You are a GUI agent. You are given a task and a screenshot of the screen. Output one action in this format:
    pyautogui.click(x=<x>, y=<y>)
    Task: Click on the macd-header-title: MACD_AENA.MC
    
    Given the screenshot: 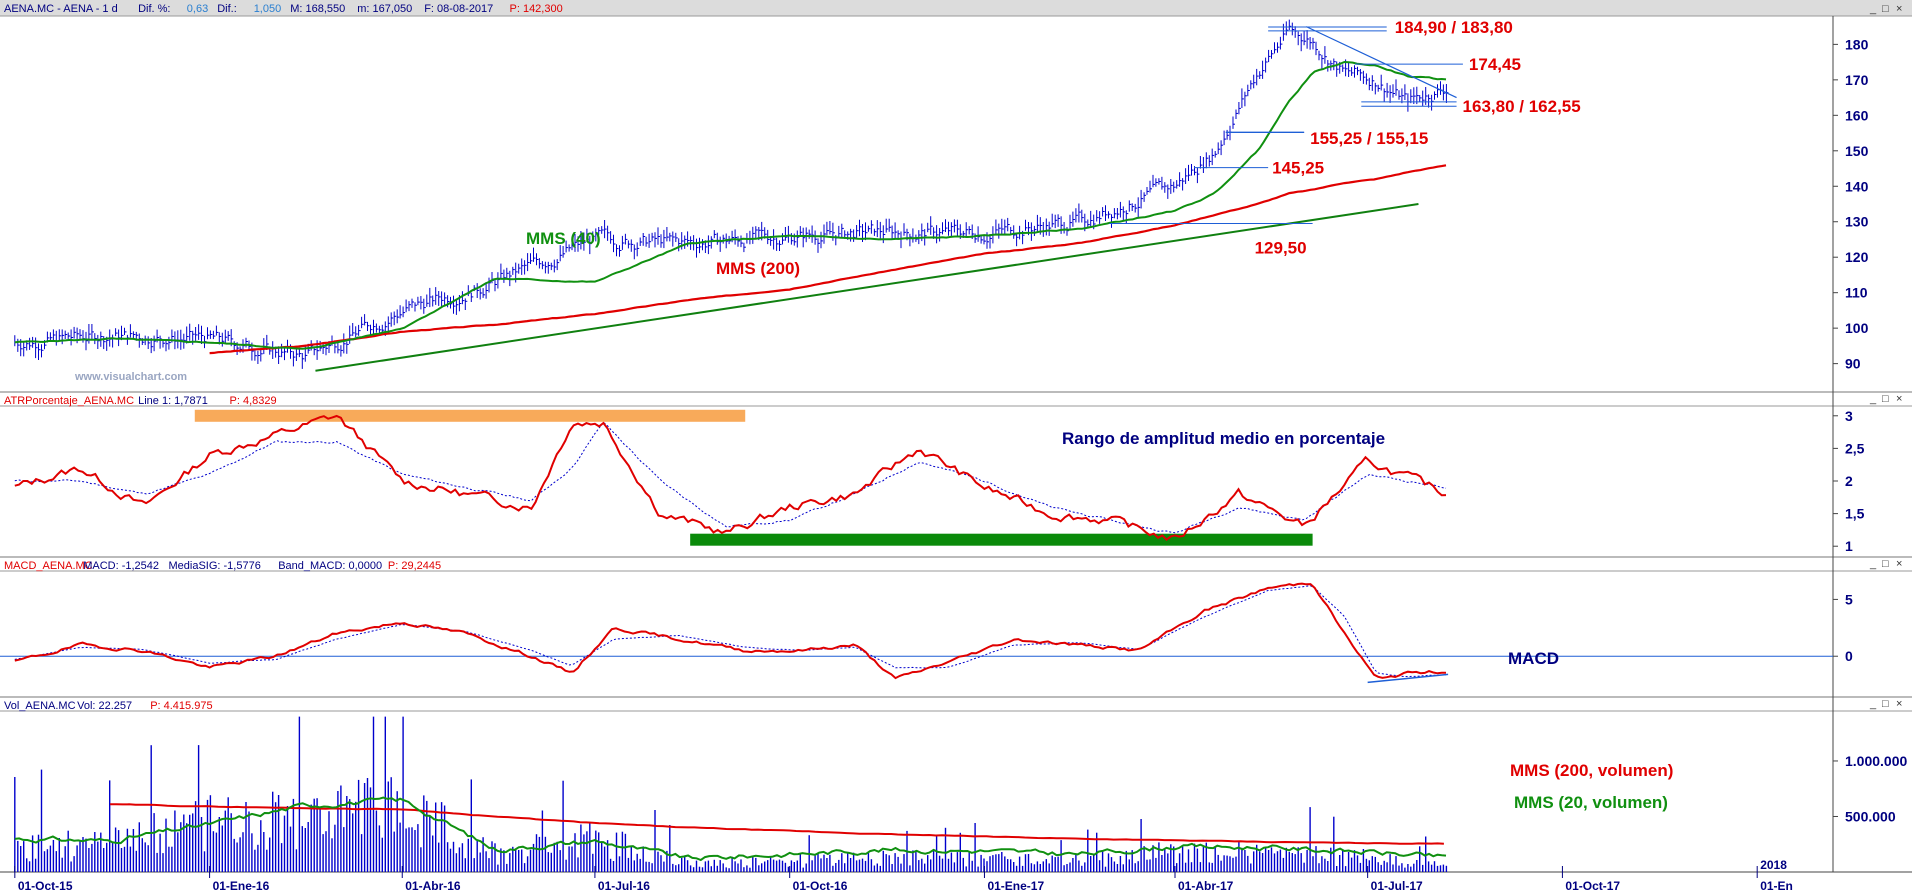 What is the action you would take?
    pyautogui.click(x=48, y=566)
    